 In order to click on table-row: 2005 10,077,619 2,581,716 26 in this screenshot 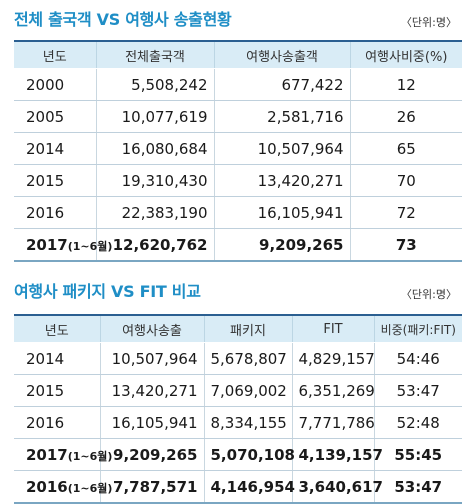, I will do `click(238, 116)`.